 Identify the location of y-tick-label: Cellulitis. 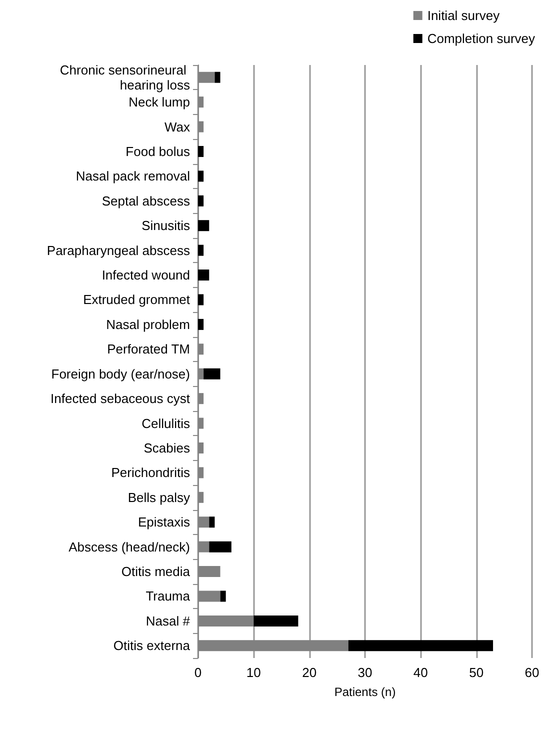
(166, 423).